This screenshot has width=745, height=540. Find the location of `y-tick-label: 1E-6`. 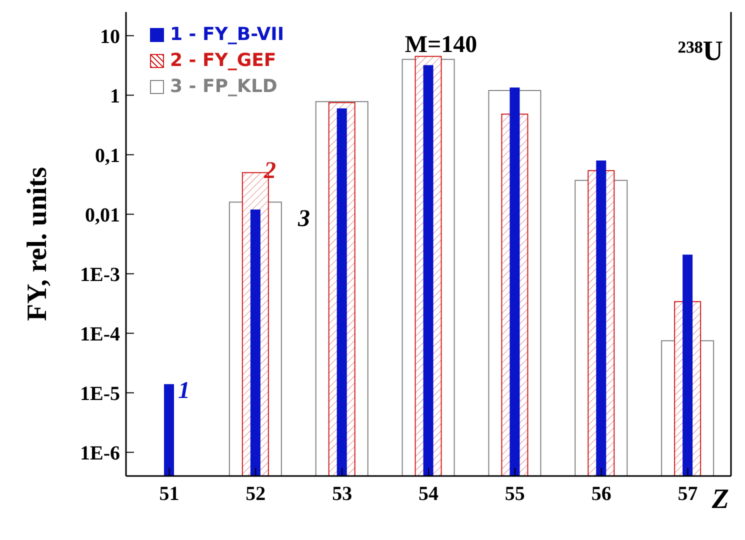

y-tick-label: 1E-6 is located at coordinates (100, 453).